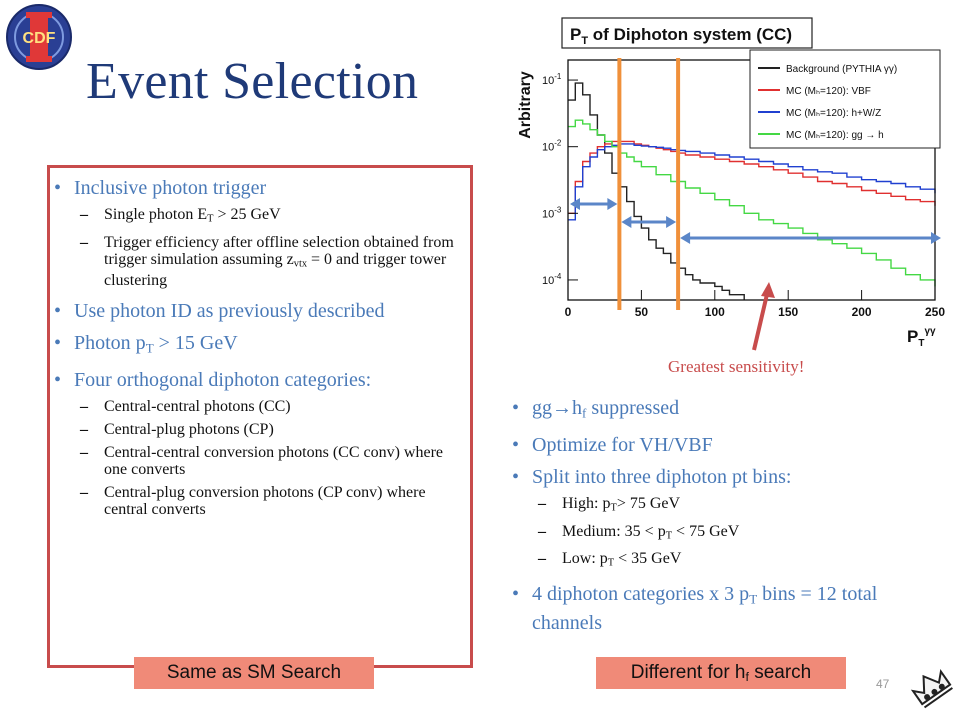 The width and height of the screenshot is (960, 720). Describe the element at coordinates (614, 531) in the screenshot. I see `sub-text: Medium: 35 < p` at that location.